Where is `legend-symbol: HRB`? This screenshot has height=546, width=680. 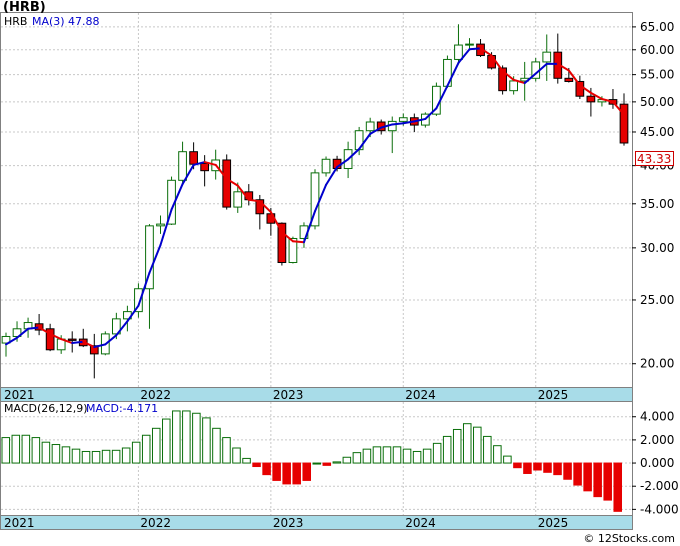
legend-symbol: HRB is located at coordinates (15, 21).